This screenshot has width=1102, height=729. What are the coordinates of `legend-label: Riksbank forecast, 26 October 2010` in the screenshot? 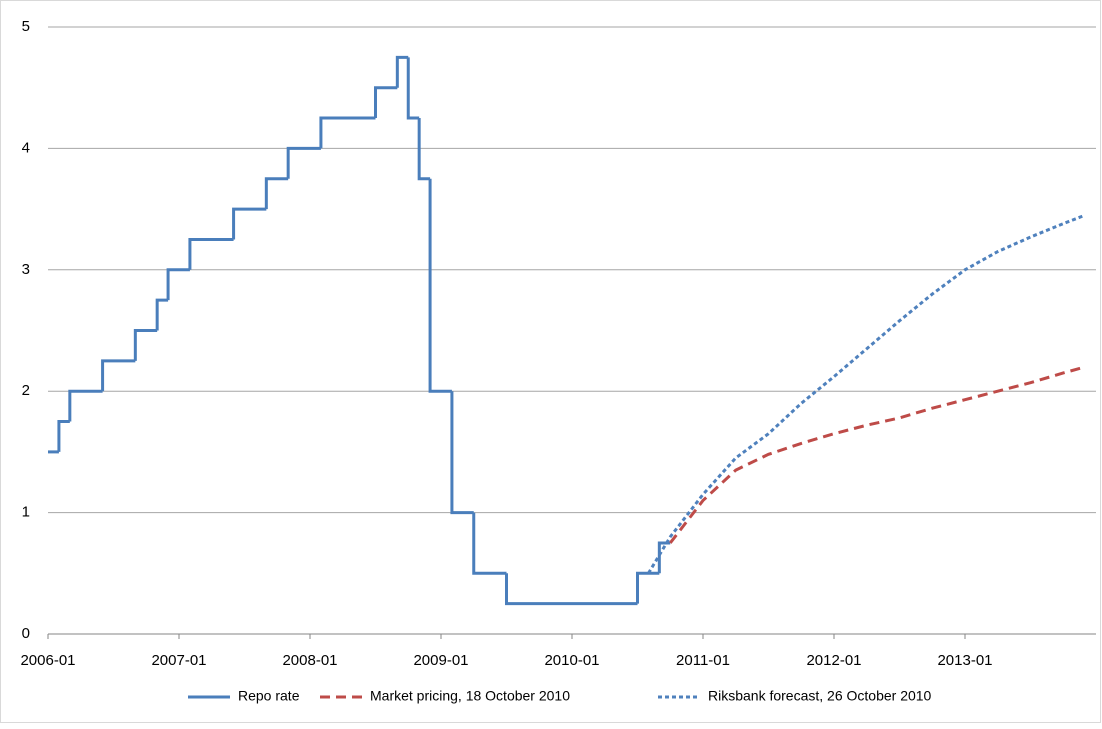 It's located at (820, 696).